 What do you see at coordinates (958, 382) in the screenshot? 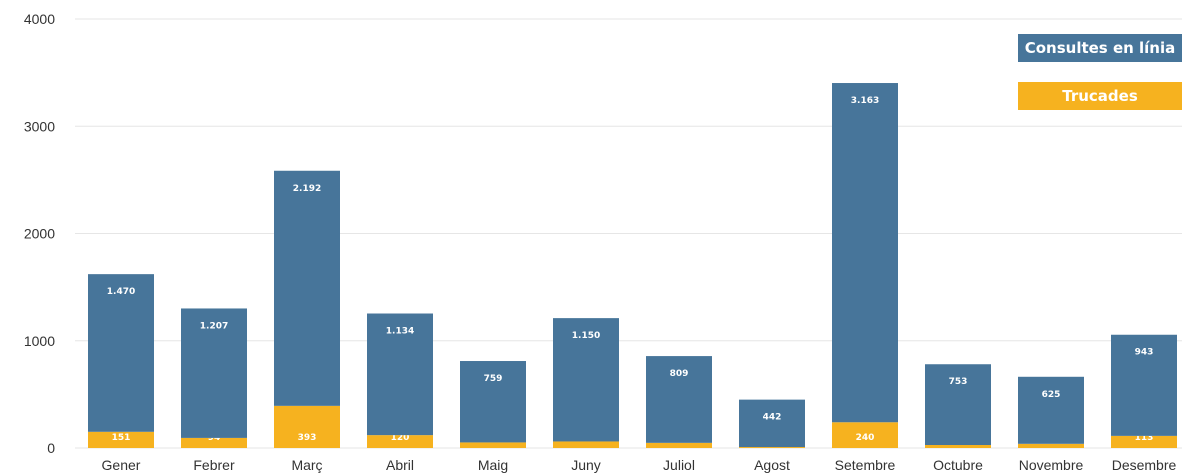
I see `bar-value-label: 753` at bounding box center [958, 382].